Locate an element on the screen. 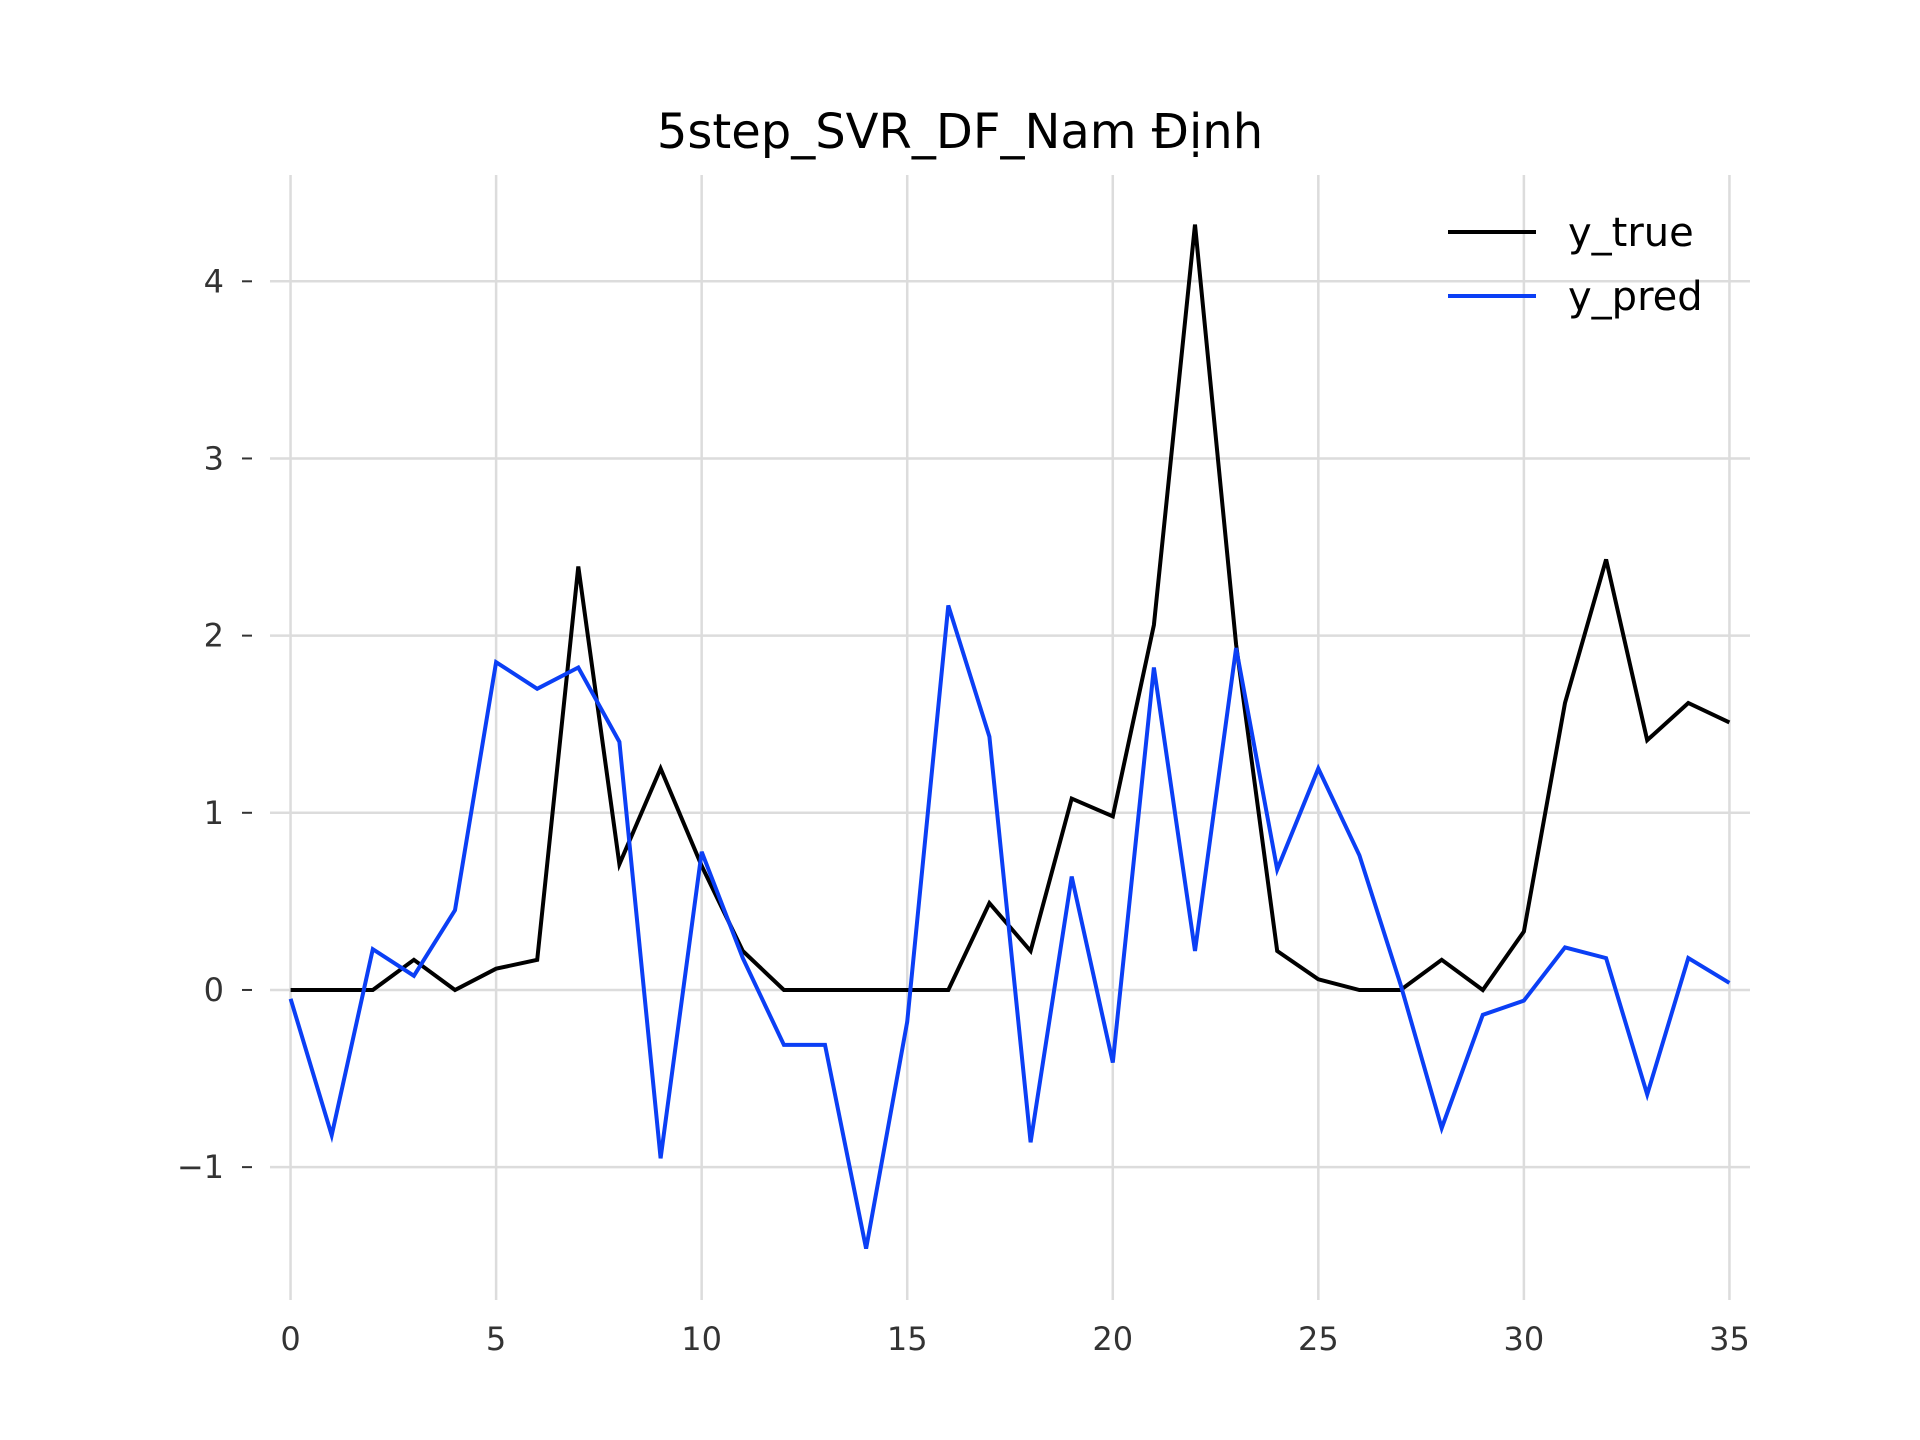 Image resolution: width=1920 pixels, height=1440 pixels. y-tick-label: 0 is located at coordinates (214, 990).